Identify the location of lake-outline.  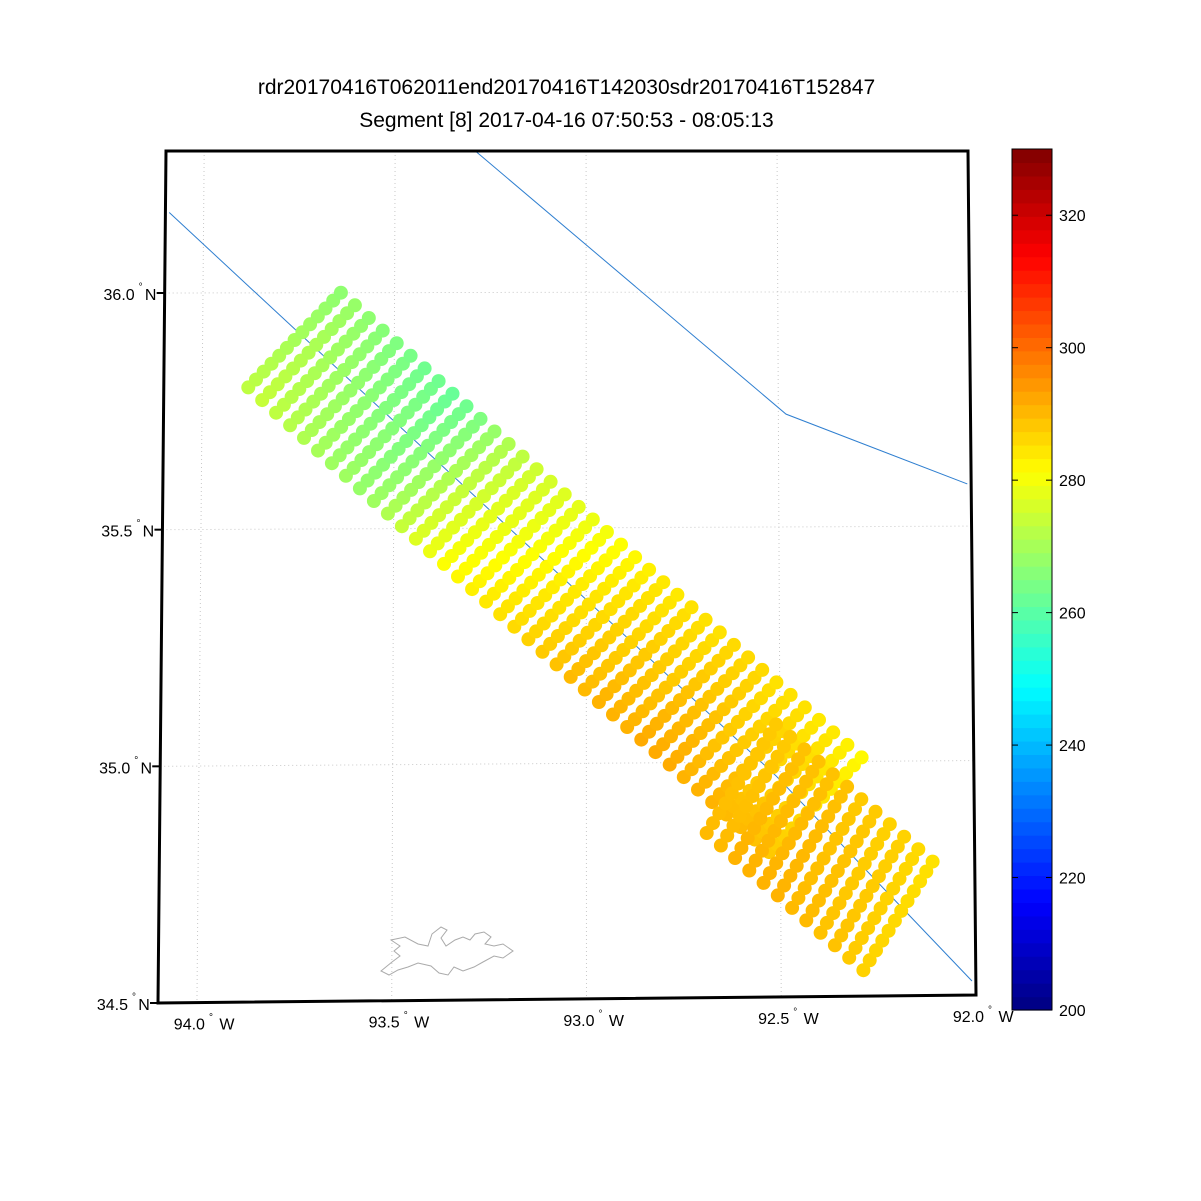
(447, 951).